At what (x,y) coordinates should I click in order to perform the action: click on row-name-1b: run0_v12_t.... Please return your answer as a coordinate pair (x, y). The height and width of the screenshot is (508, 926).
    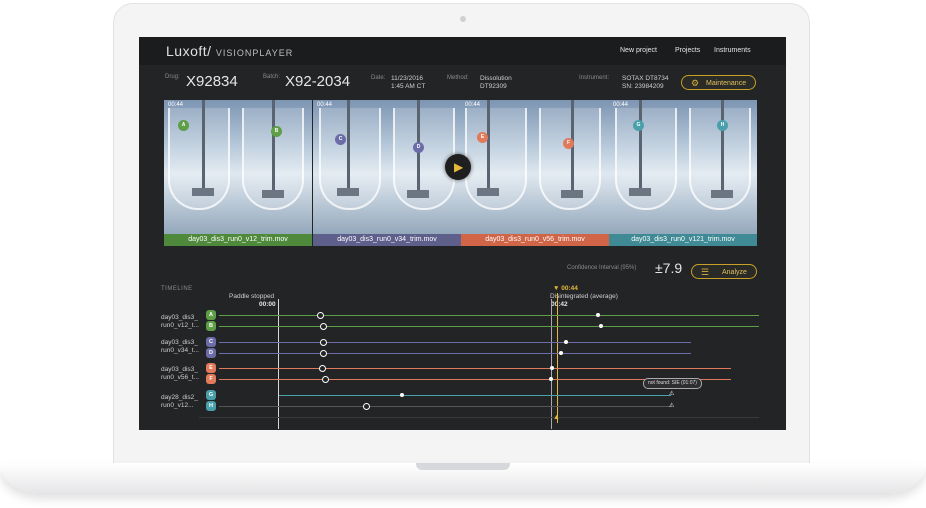
    Looking at the image, I should click on (180, 325).